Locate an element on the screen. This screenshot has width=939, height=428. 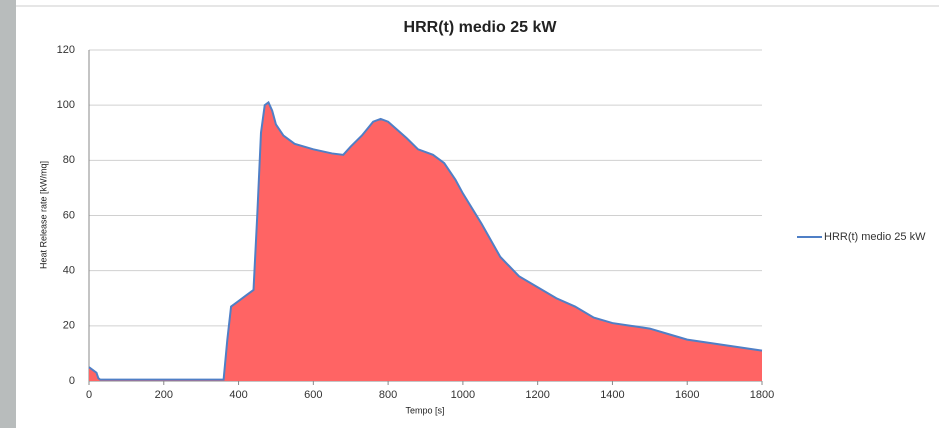
y-axis-title: Heat Release rate [kW/mq] is located at coordinates (43, 215).